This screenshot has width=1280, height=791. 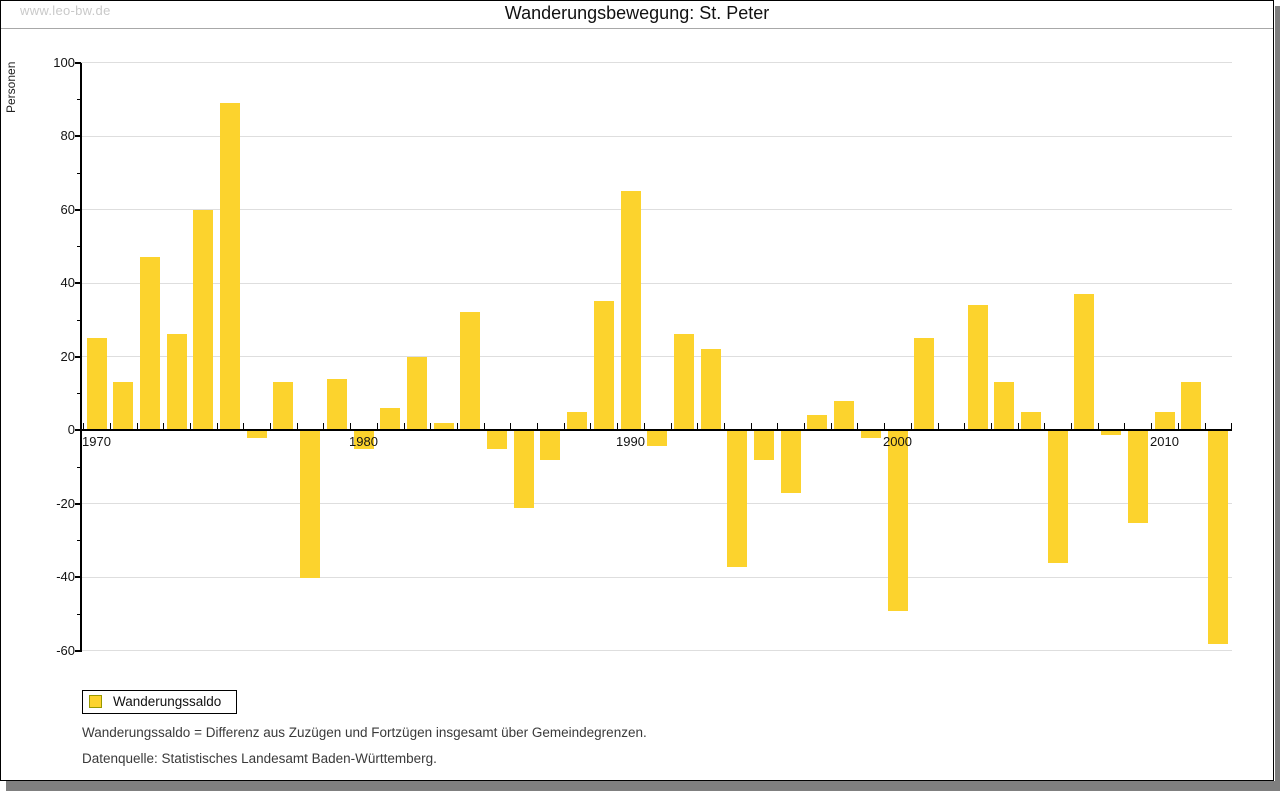 I want to click on bar-2012, so click(x=1217, y=538).